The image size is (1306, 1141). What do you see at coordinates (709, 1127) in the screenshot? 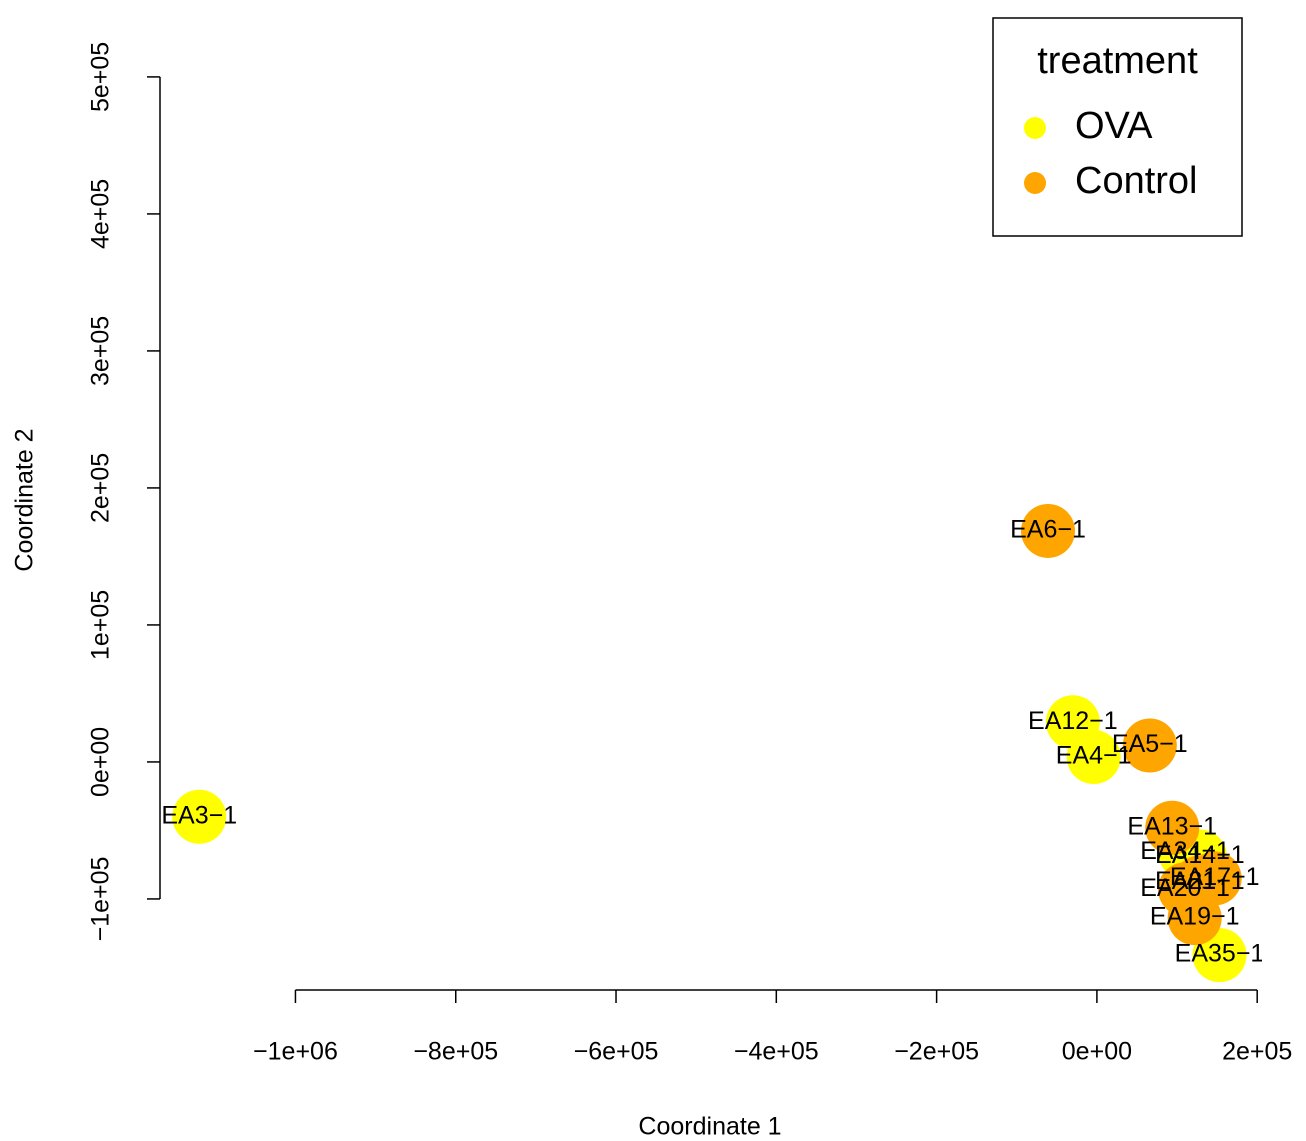
I see `x-axis-title: Coordinate 1` at bounding box center [709, 1127].